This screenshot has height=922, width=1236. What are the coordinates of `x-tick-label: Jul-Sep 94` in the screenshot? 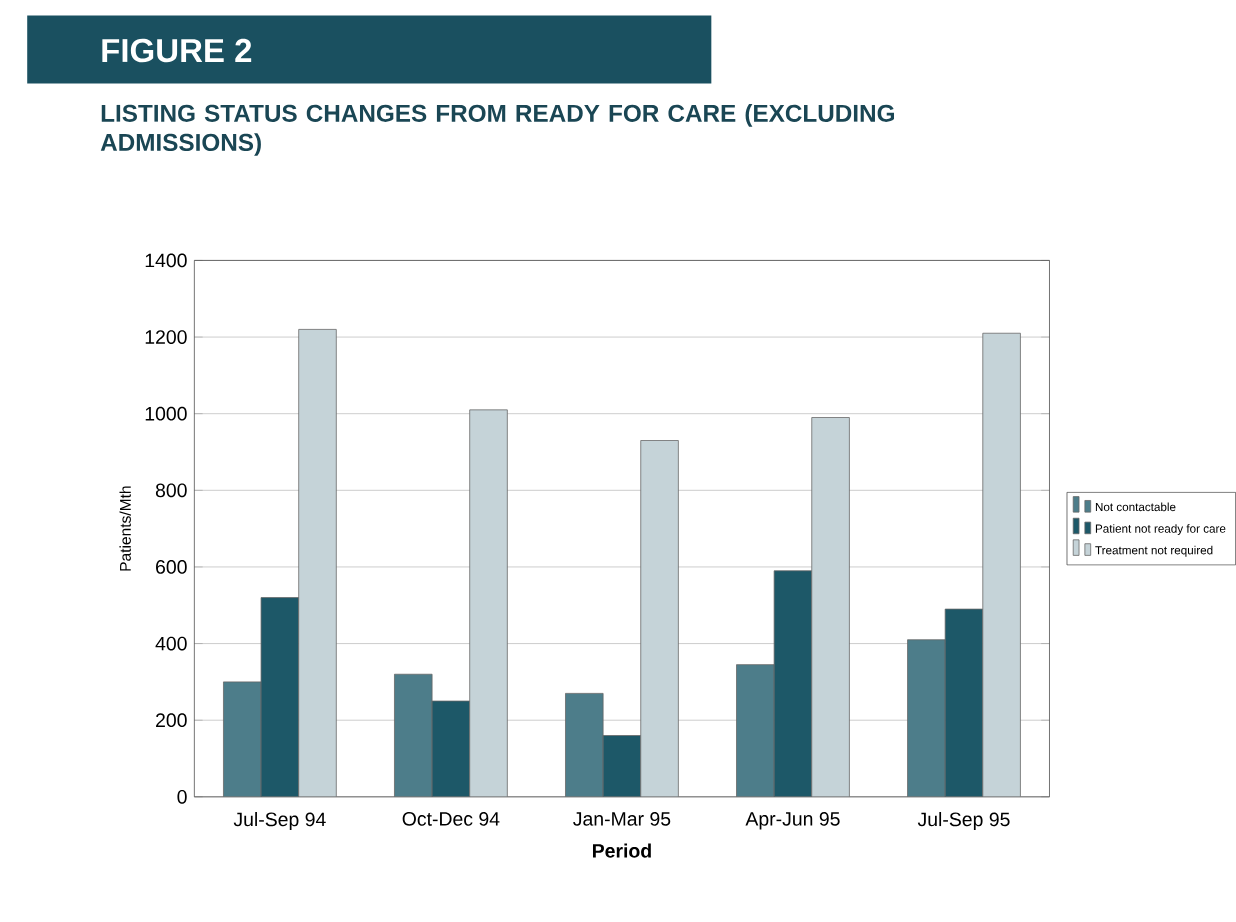 It's located at (279, 821).